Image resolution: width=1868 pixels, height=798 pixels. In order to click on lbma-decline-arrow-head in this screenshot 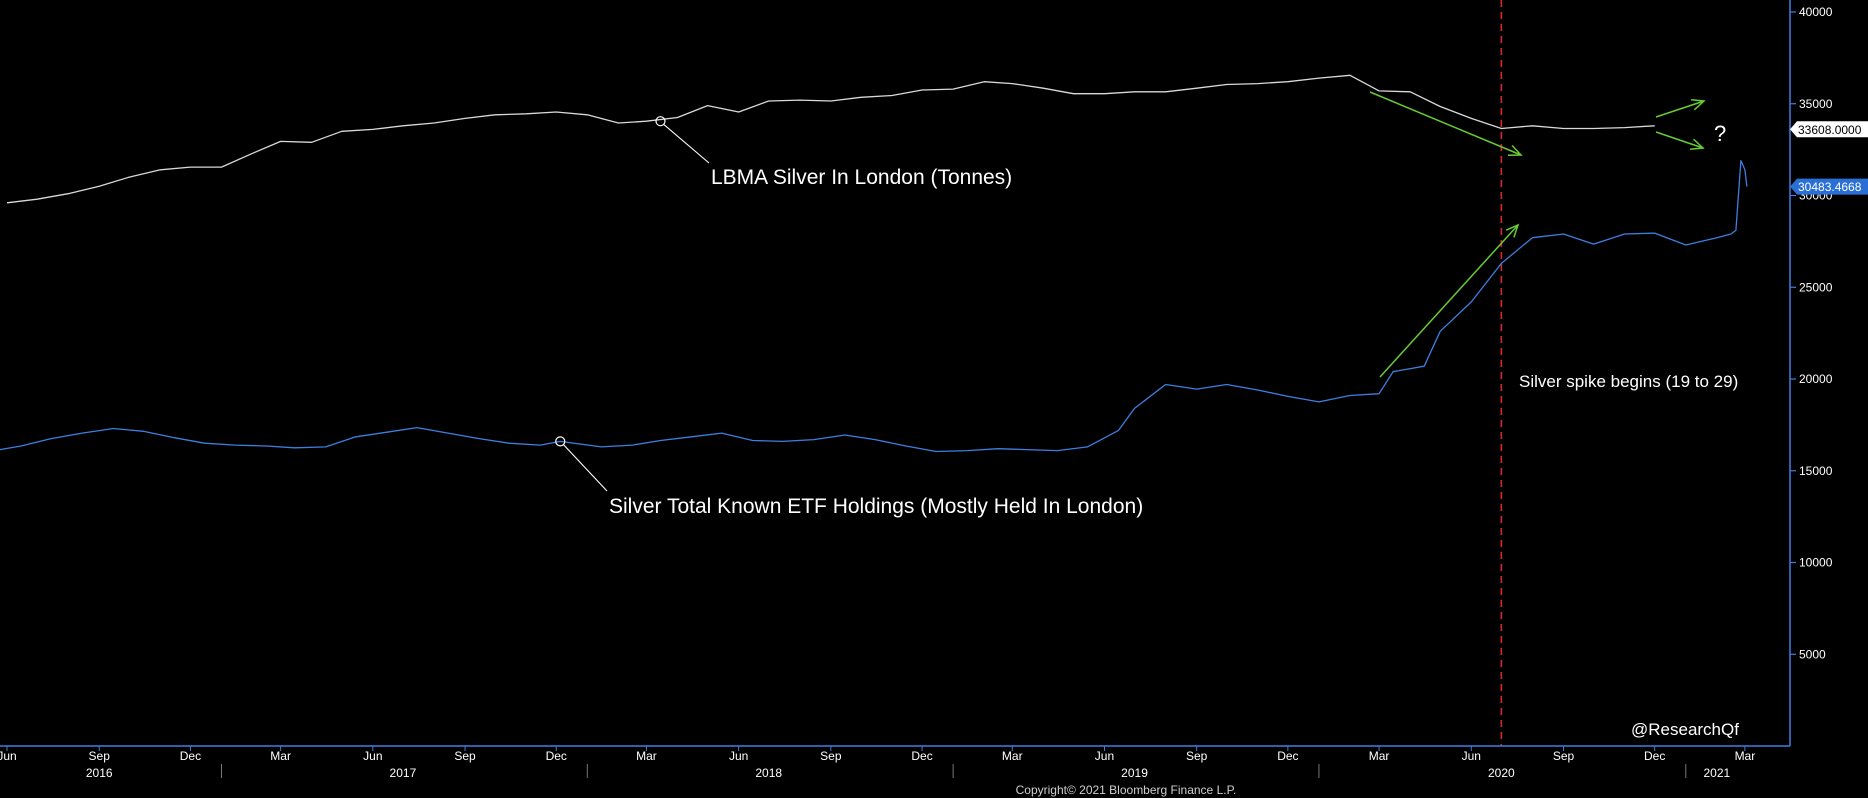, I will do `click(1515, 150)`.